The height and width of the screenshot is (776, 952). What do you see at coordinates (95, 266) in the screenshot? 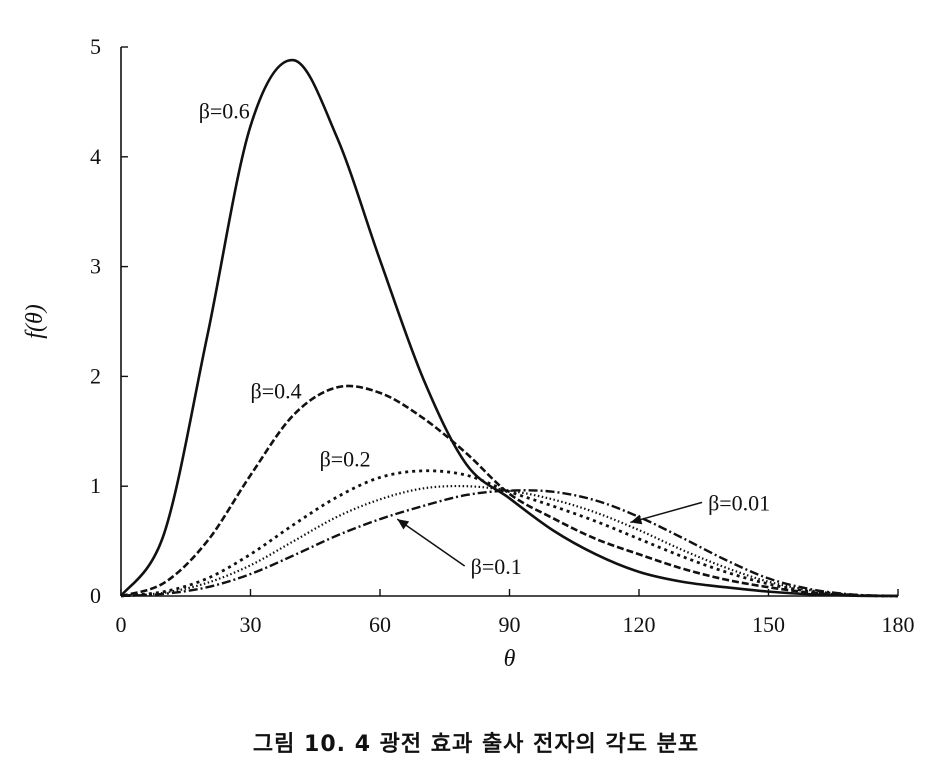
I see `y-tick-label: 3` at bounding box center [95, 266].